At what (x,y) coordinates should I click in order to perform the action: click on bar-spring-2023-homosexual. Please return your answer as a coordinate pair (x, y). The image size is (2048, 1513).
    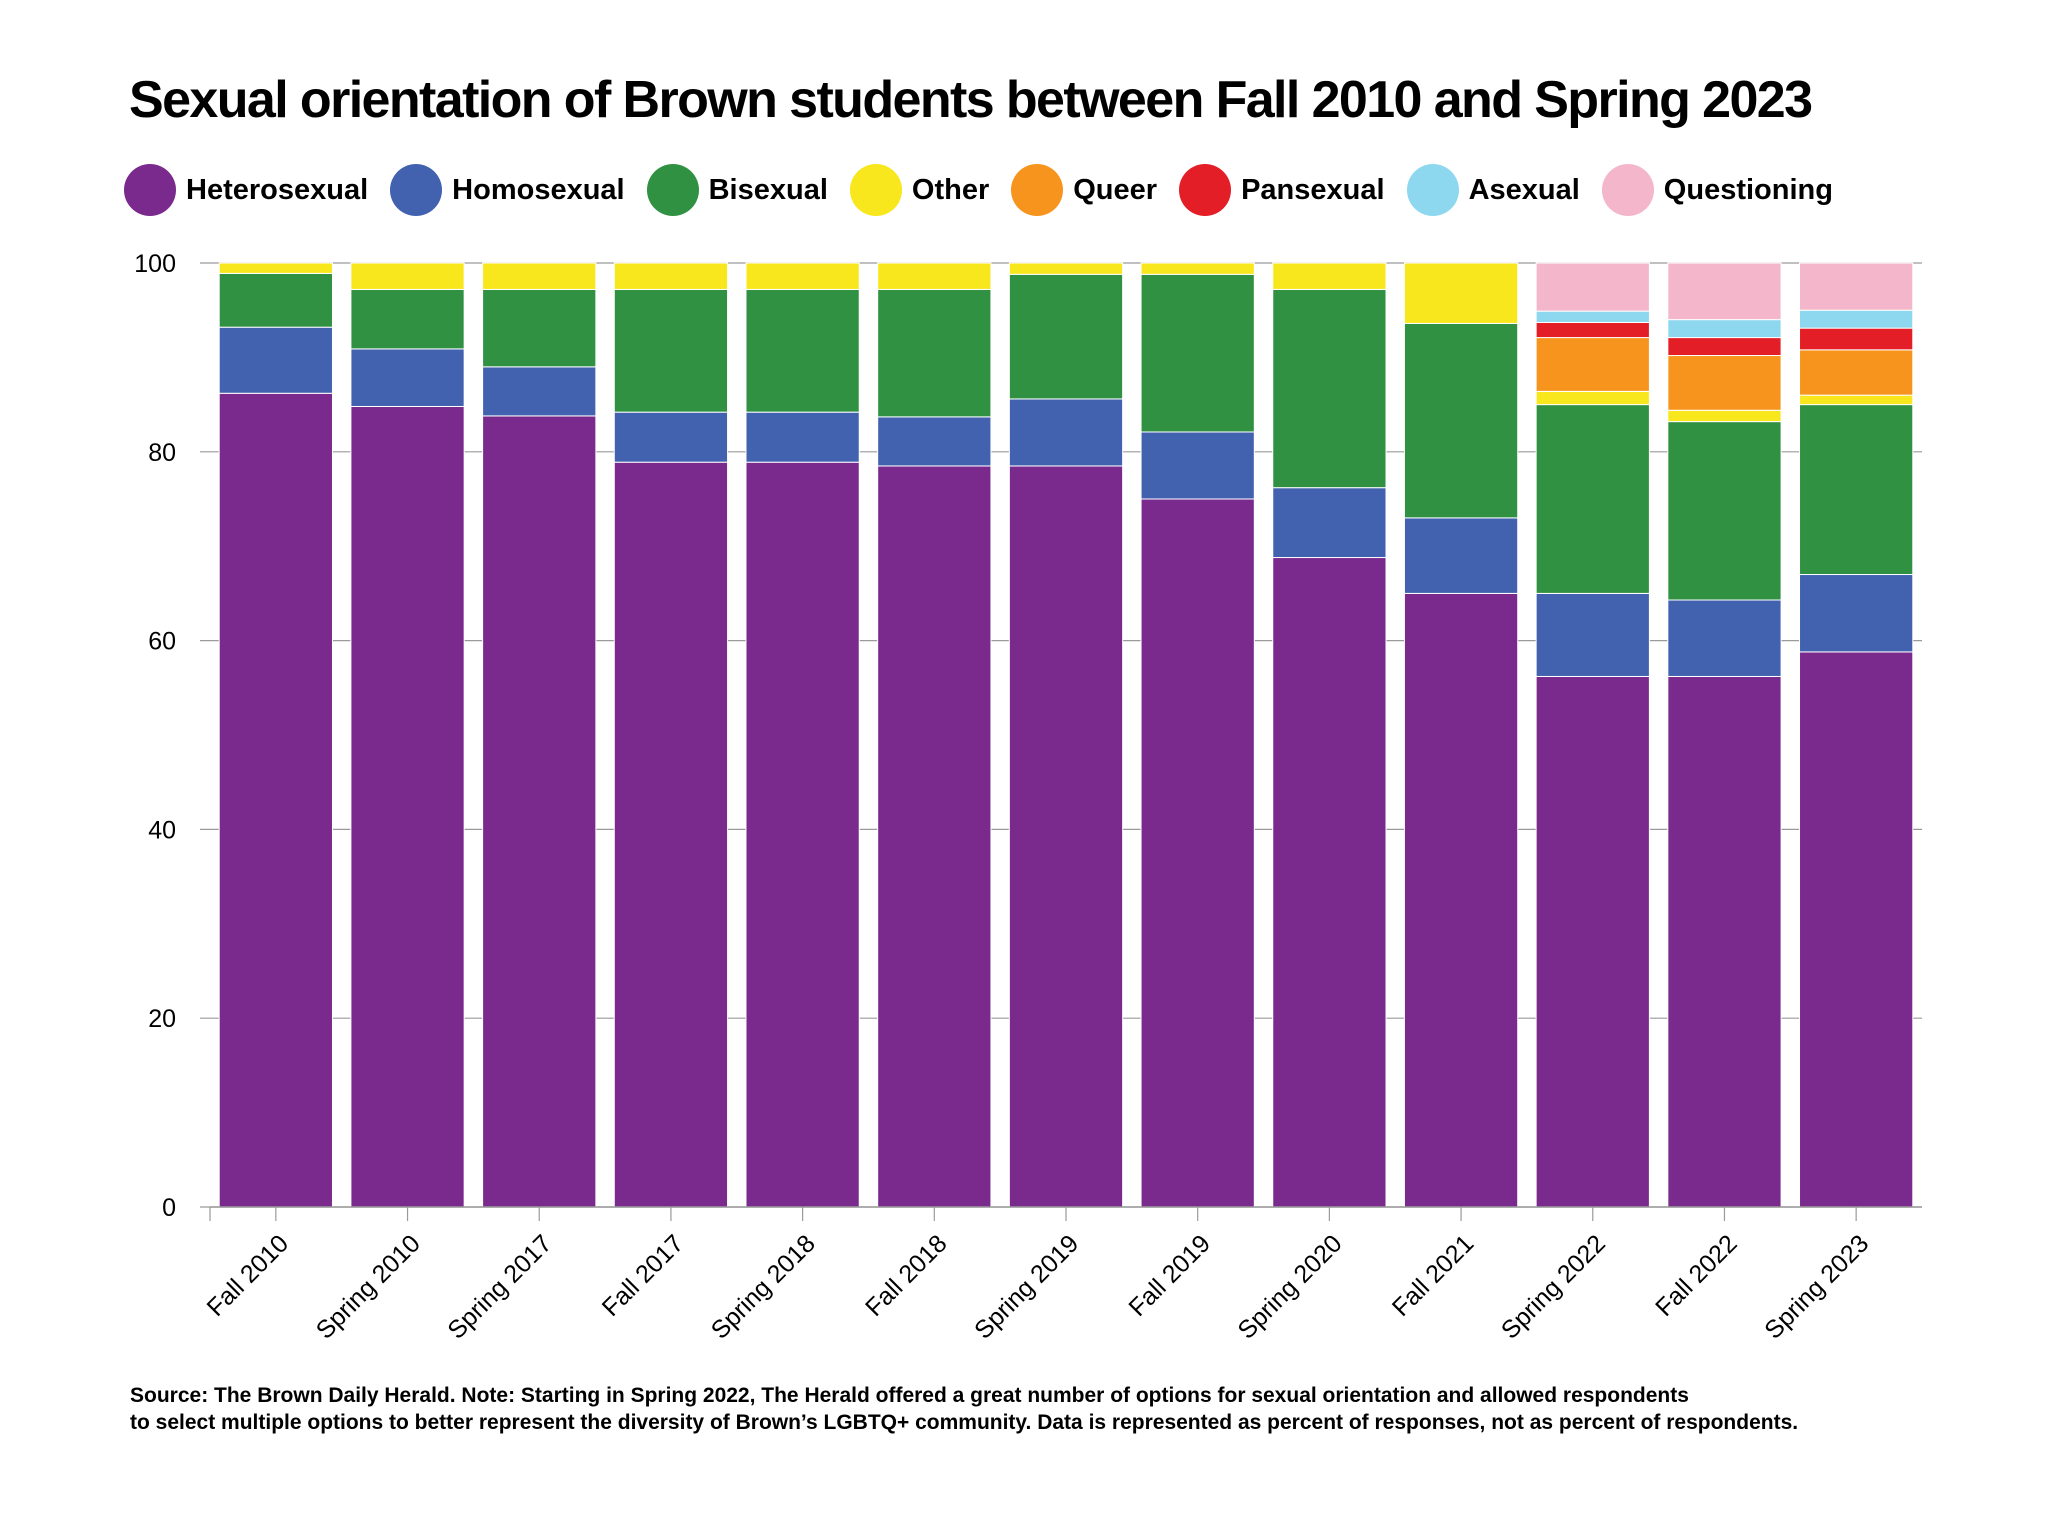
    Looking at the image, I should click on (1856, 613).